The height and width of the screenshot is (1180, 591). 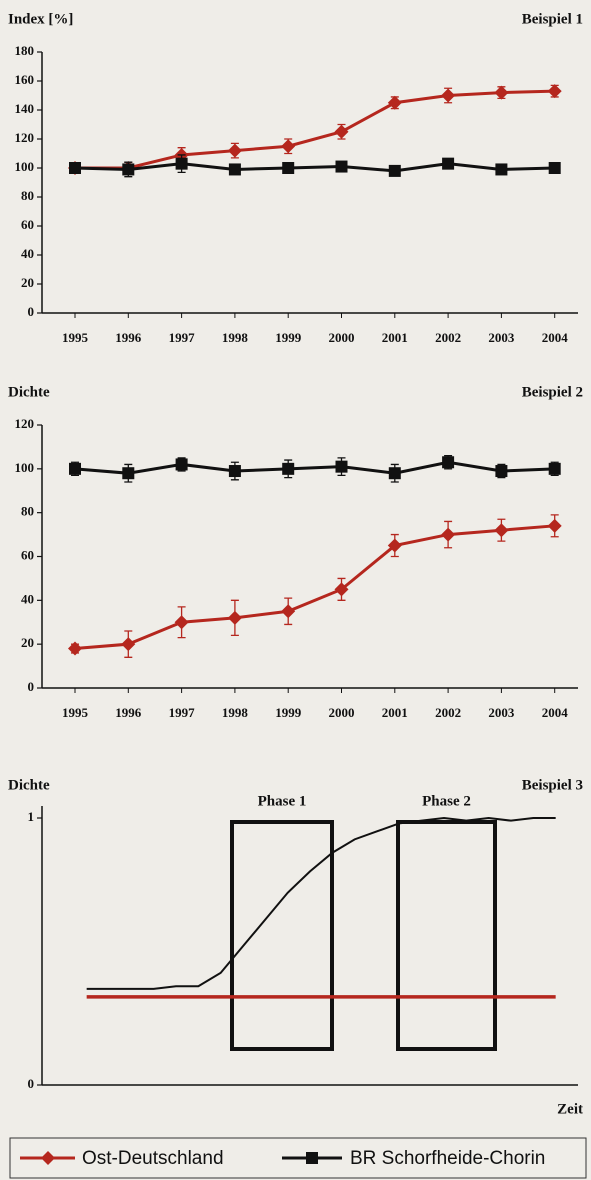 What do you see at coordinates (25, 50) in the screenshot?
I see `y-tick-label: 180` at bounding box center [25, 50].